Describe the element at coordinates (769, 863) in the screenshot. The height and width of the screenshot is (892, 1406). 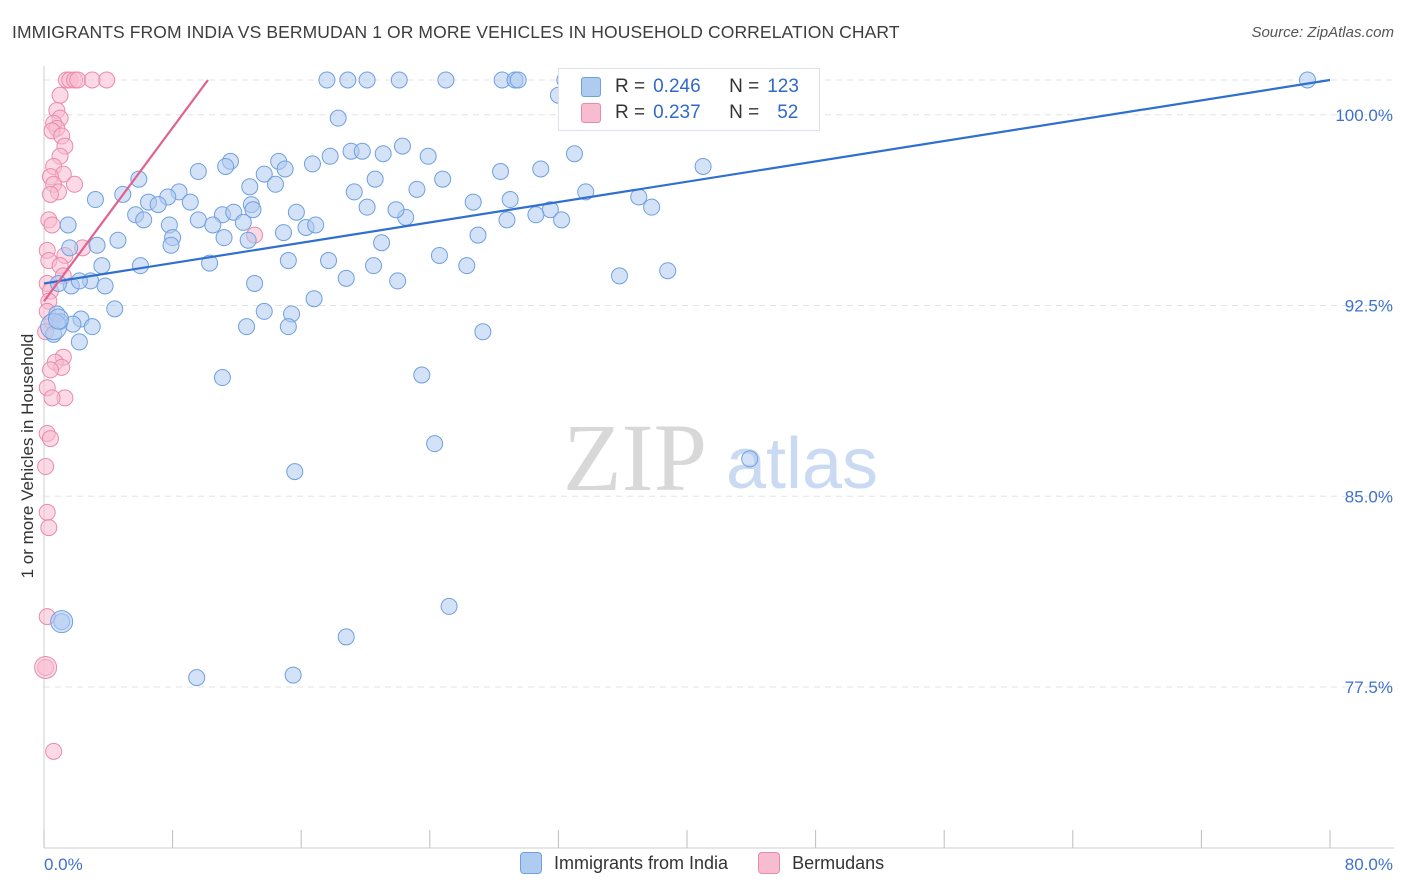
I see `bermudan-legend-swatch` at that location.